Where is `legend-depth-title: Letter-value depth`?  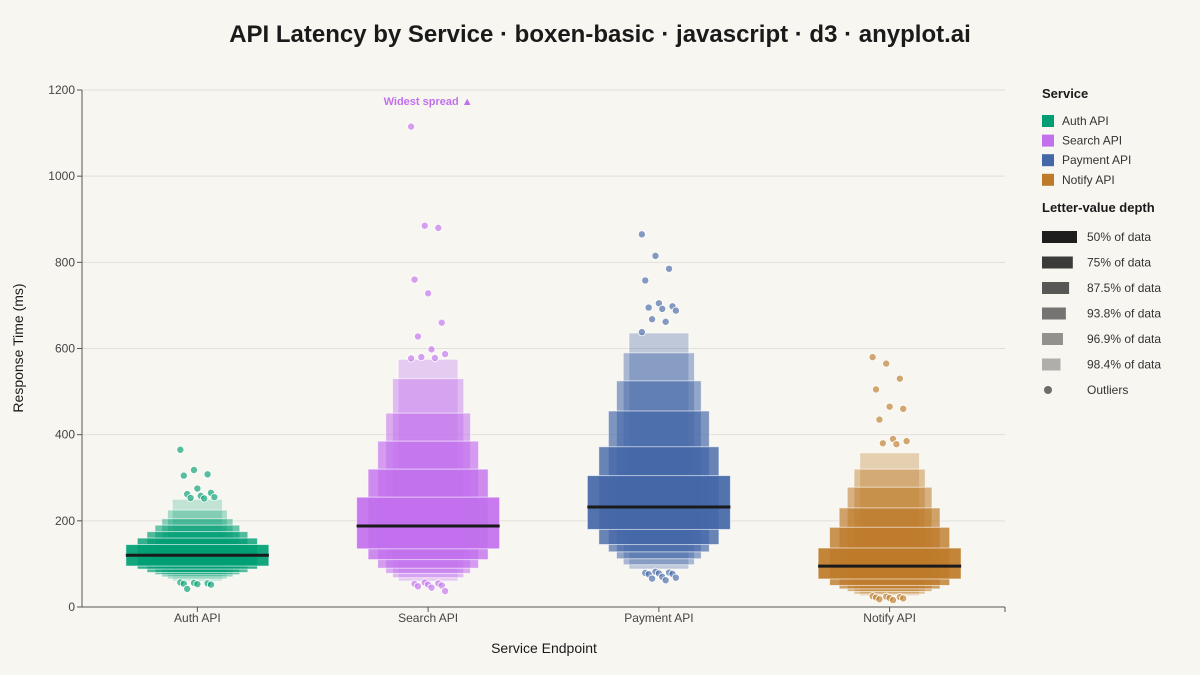
legend-depth-title: Letter-value depth is located at coordinates (1098, 207).